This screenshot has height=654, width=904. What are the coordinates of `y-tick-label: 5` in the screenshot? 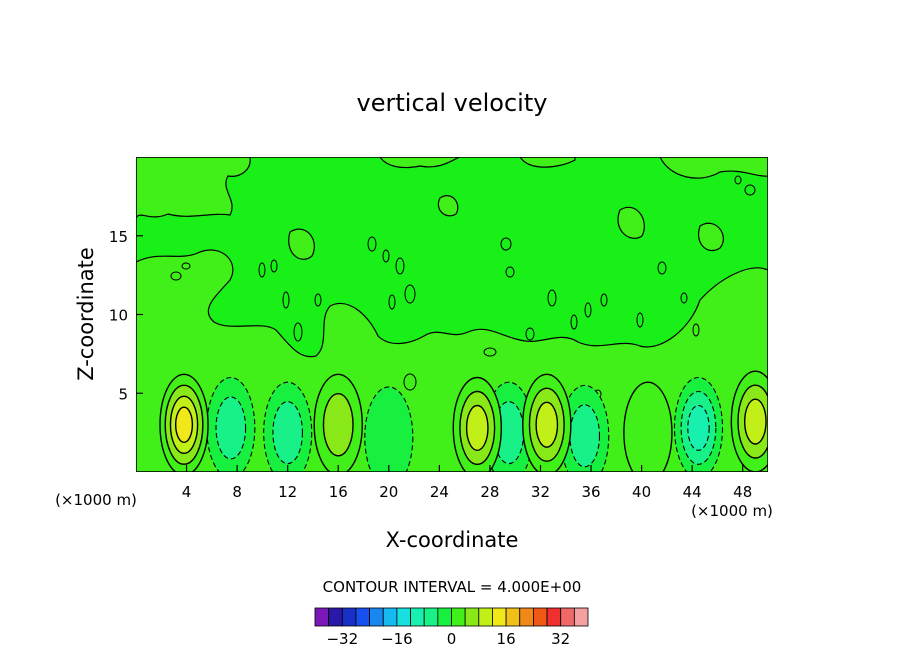 It's located at (123, 394).